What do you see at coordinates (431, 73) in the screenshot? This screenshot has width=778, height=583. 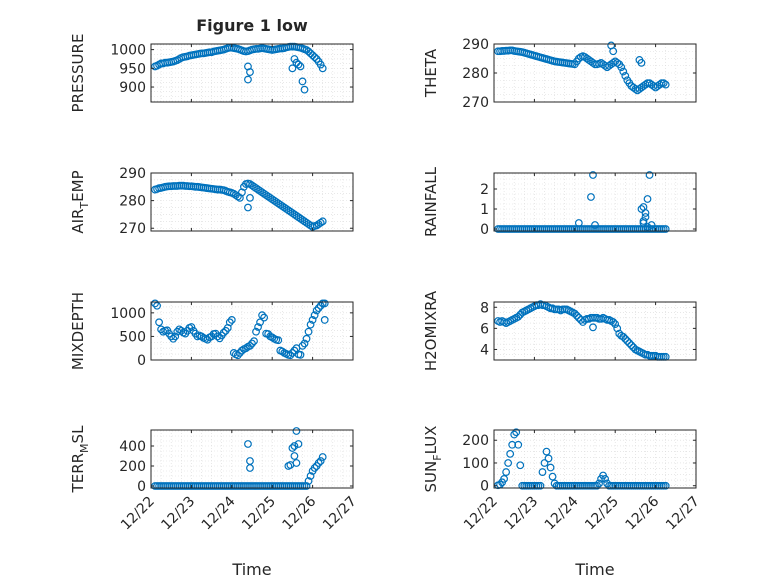 I see `y-axis-label: THETA` at bounding box center [431, 73].